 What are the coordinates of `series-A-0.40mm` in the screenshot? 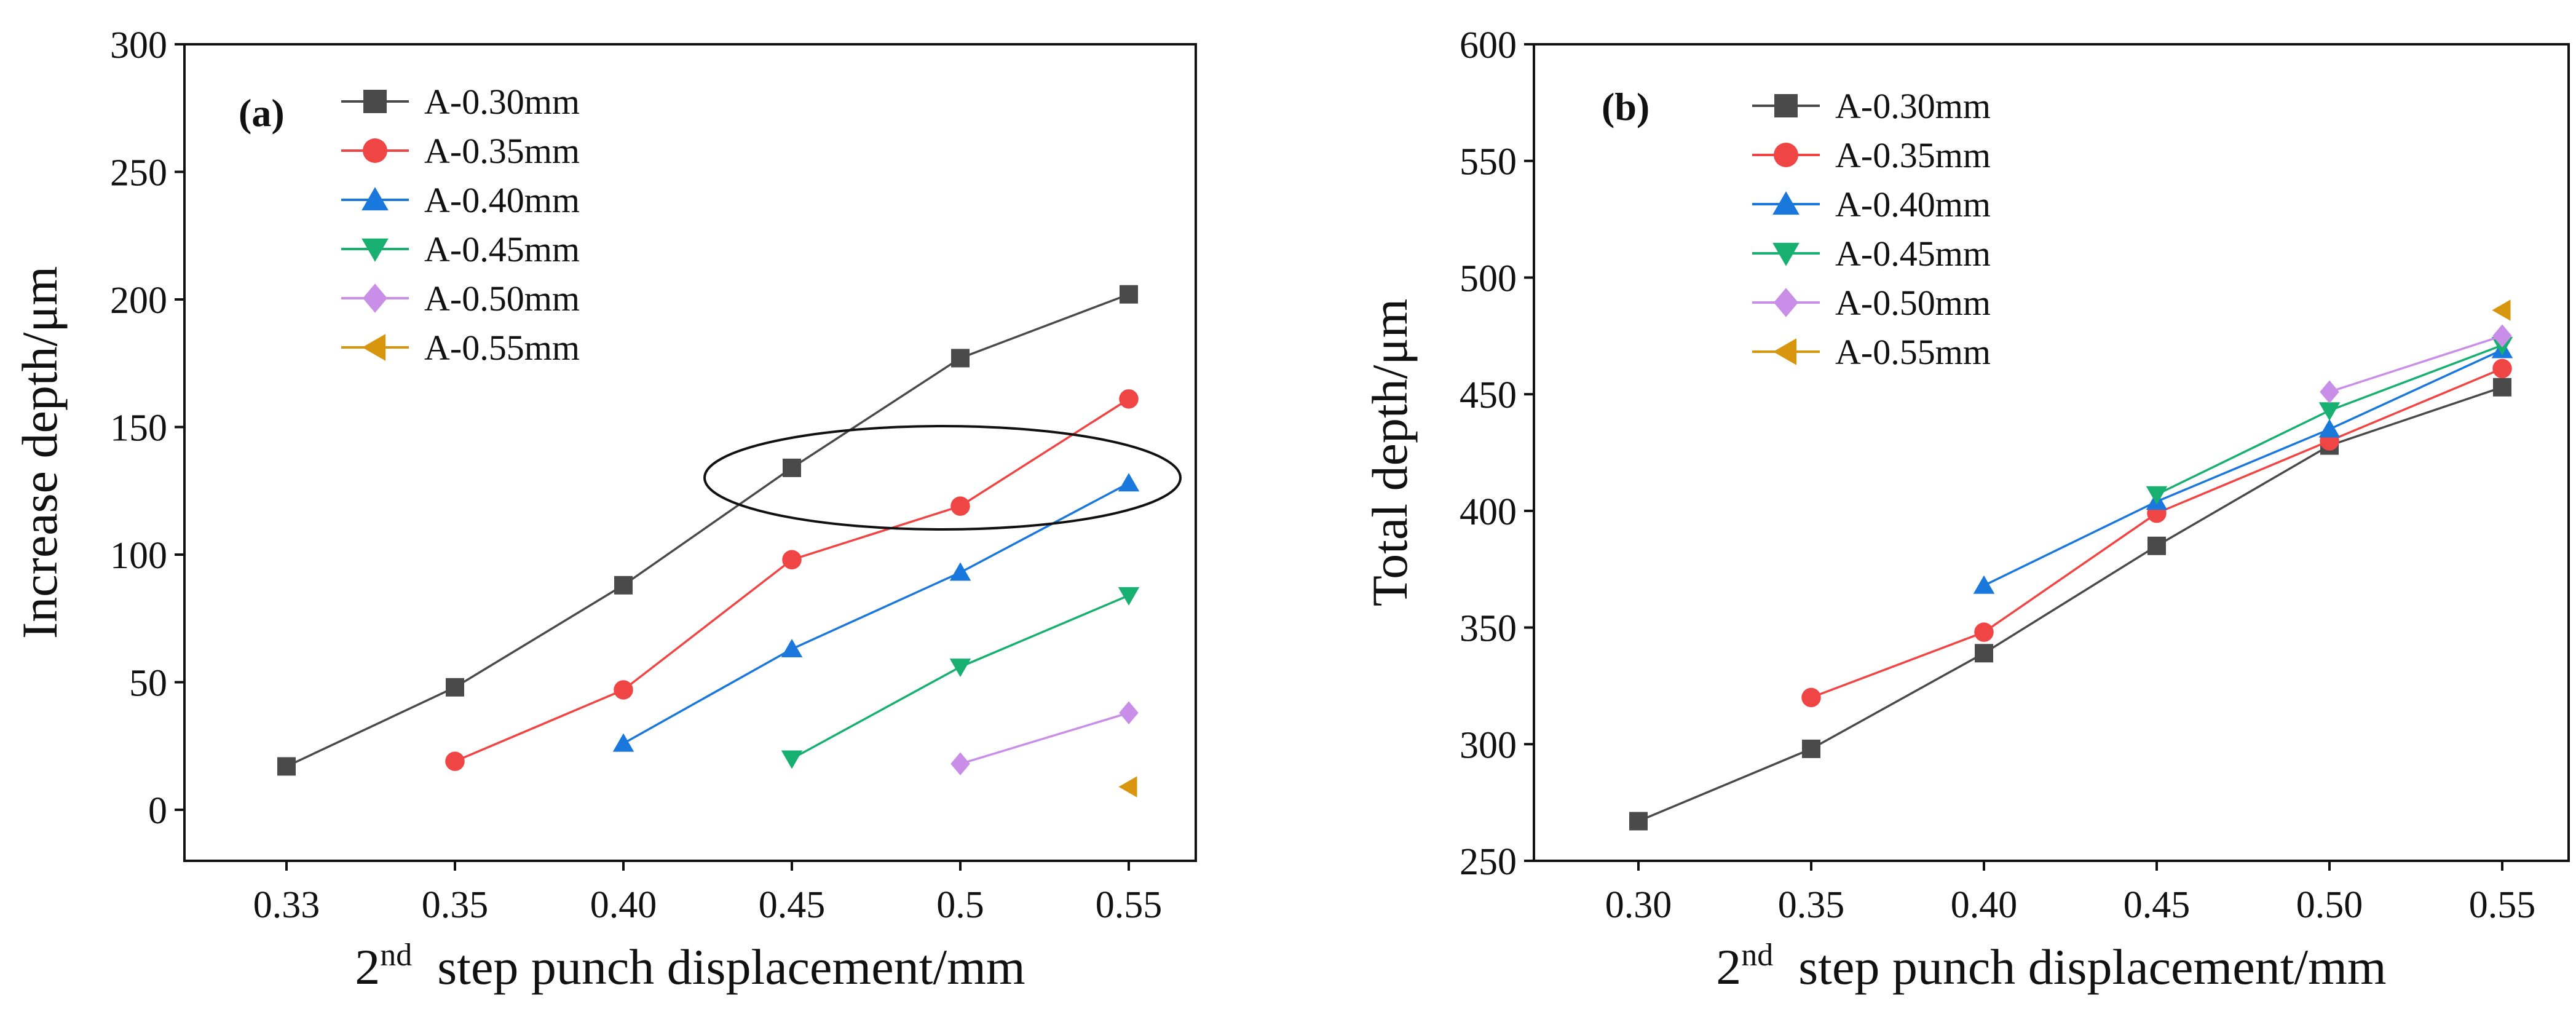 It's located at (876, 612).